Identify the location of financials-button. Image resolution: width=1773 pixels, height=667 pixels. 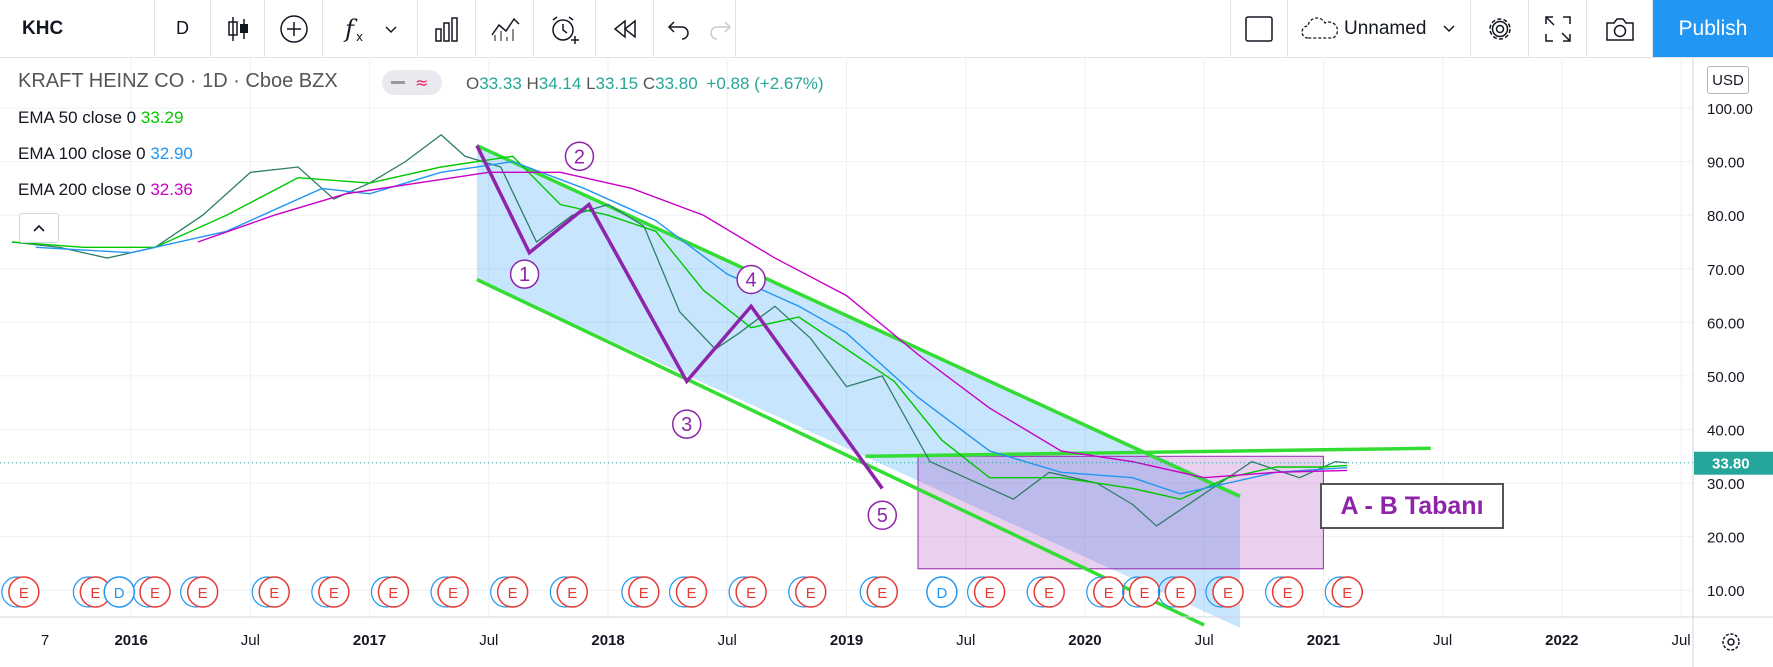
(447, 28).